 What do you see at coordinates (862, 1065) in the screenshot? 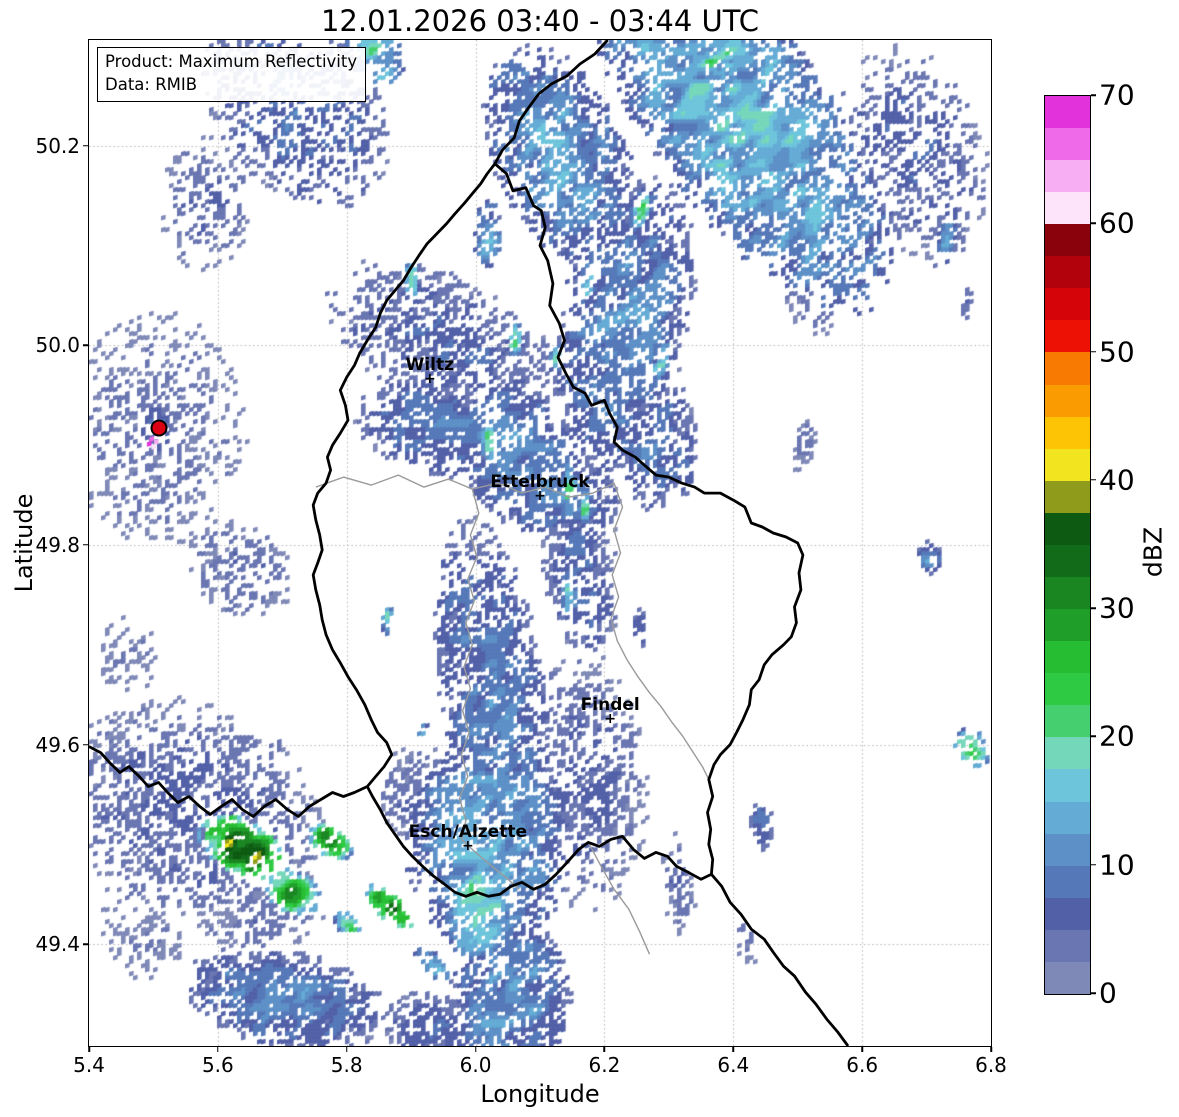
I see `x-tick-label: 6.6` at bounding box center [862, 1065].